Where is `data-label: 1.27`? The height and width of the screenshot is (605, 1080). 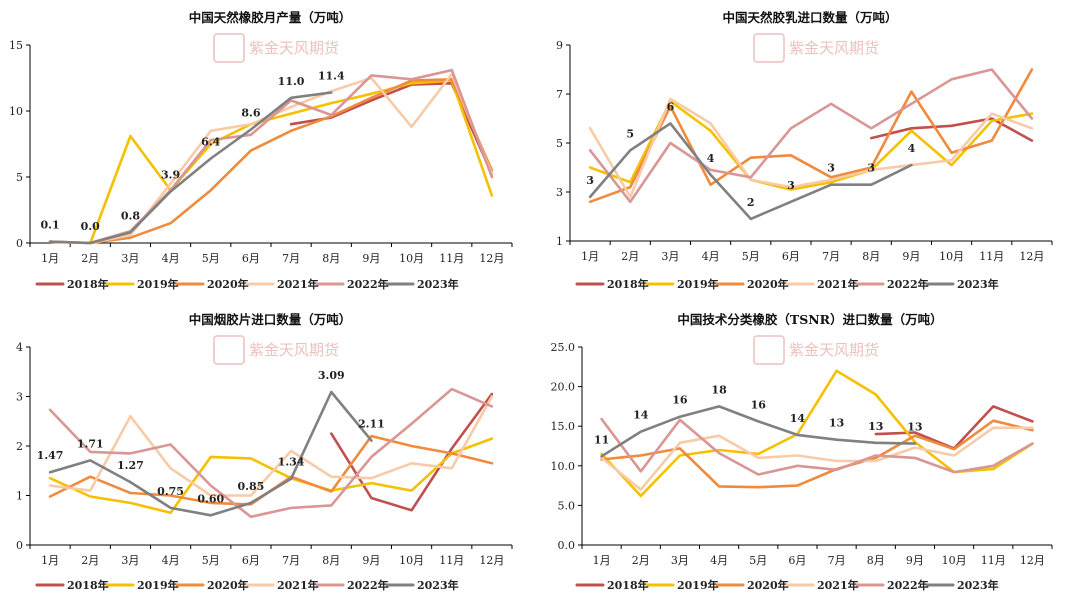
data-label: 1.27 is located at coordinates (130, 465).